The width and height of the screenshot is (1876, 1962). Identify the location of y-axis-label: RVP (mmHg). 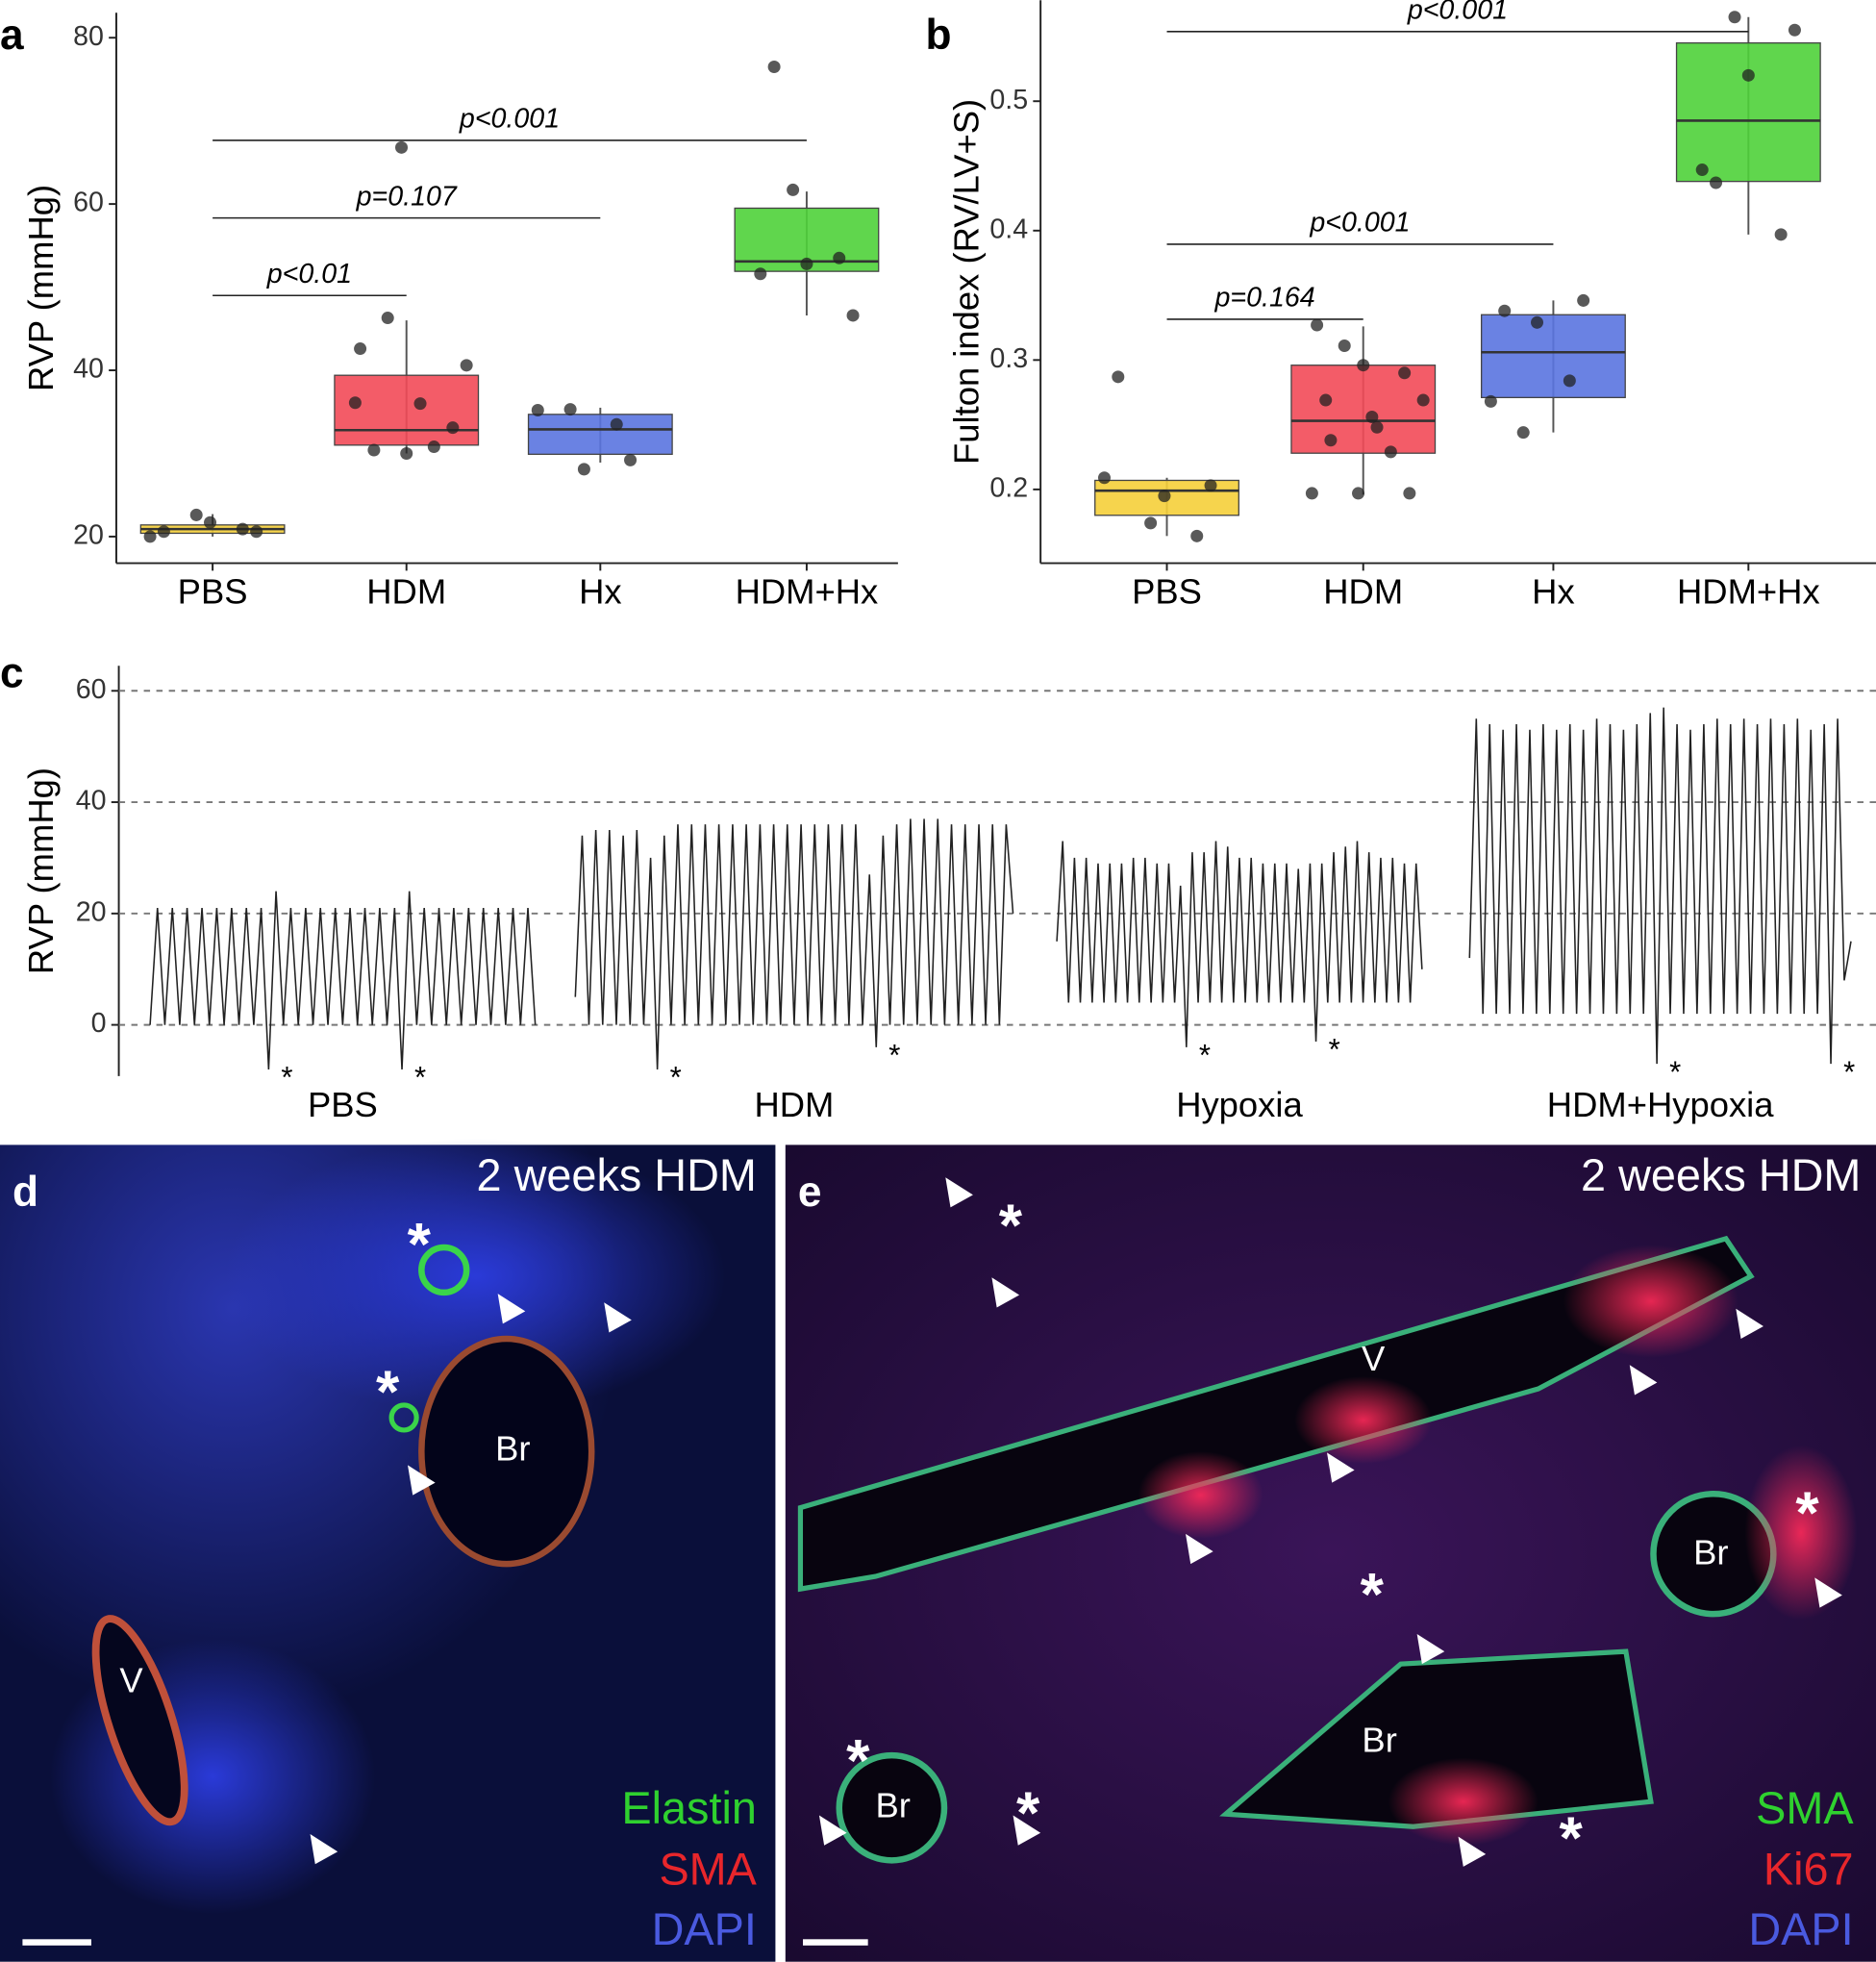
(41, 288).